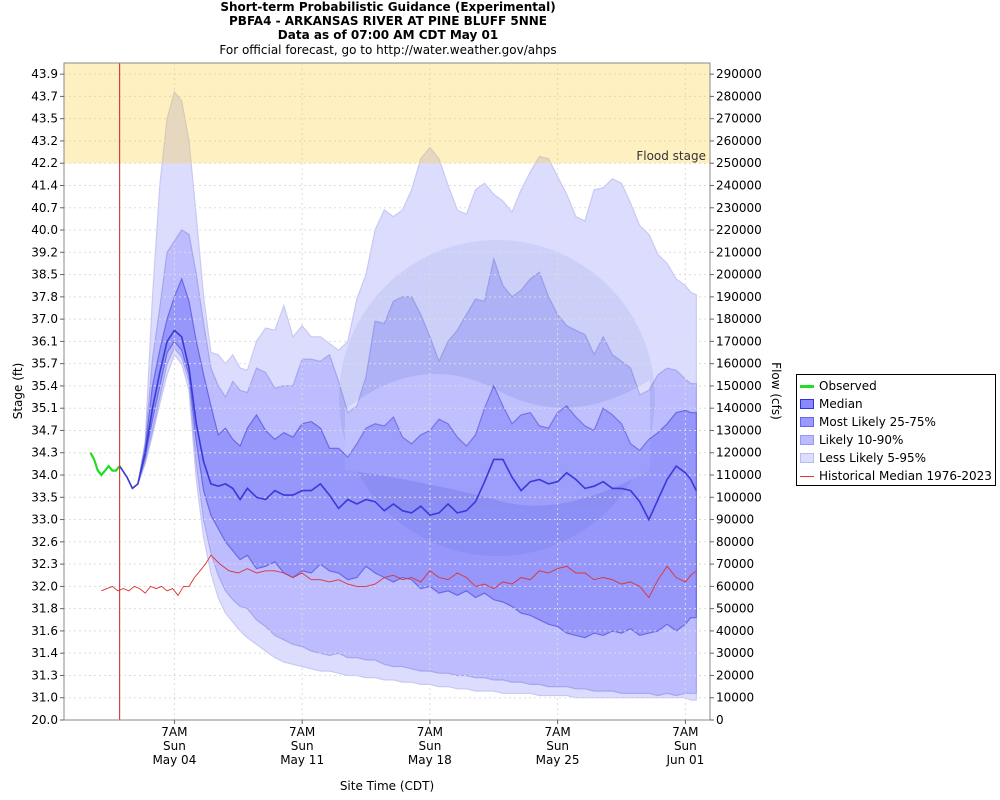 The width and height of the screenshot is (1000, 800). Describe the element at coordinates (739, 497) in the screenshot. I see `flow-tick-label: 100000` at that location.